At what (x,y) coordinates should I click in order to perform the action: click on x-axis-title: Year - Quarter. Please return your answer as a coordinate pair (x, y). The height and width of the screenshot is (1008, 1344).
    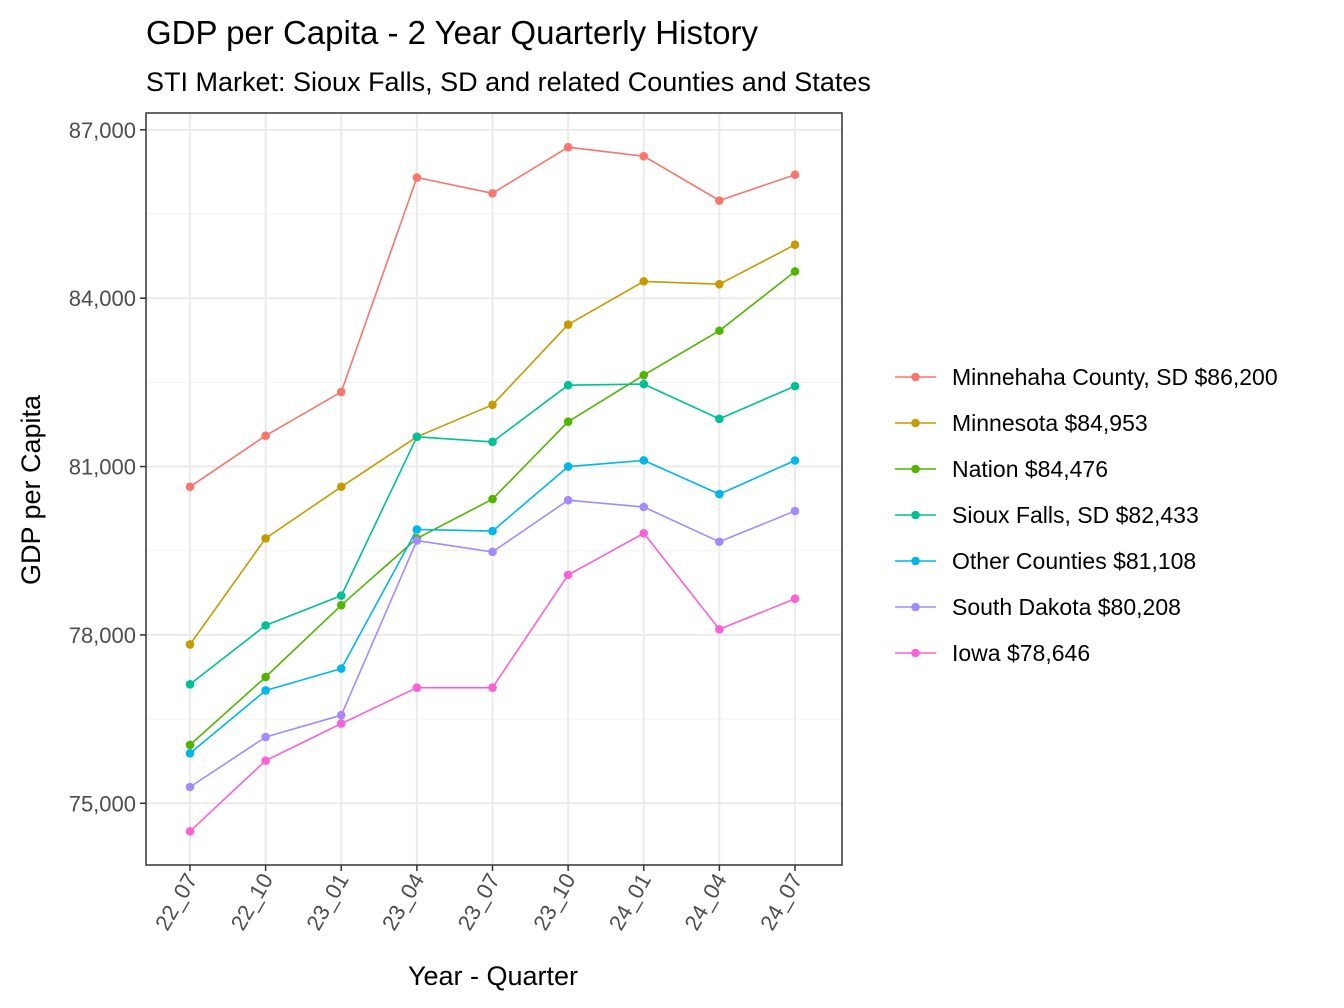
    Looking at the image, I should click on (493, 976).